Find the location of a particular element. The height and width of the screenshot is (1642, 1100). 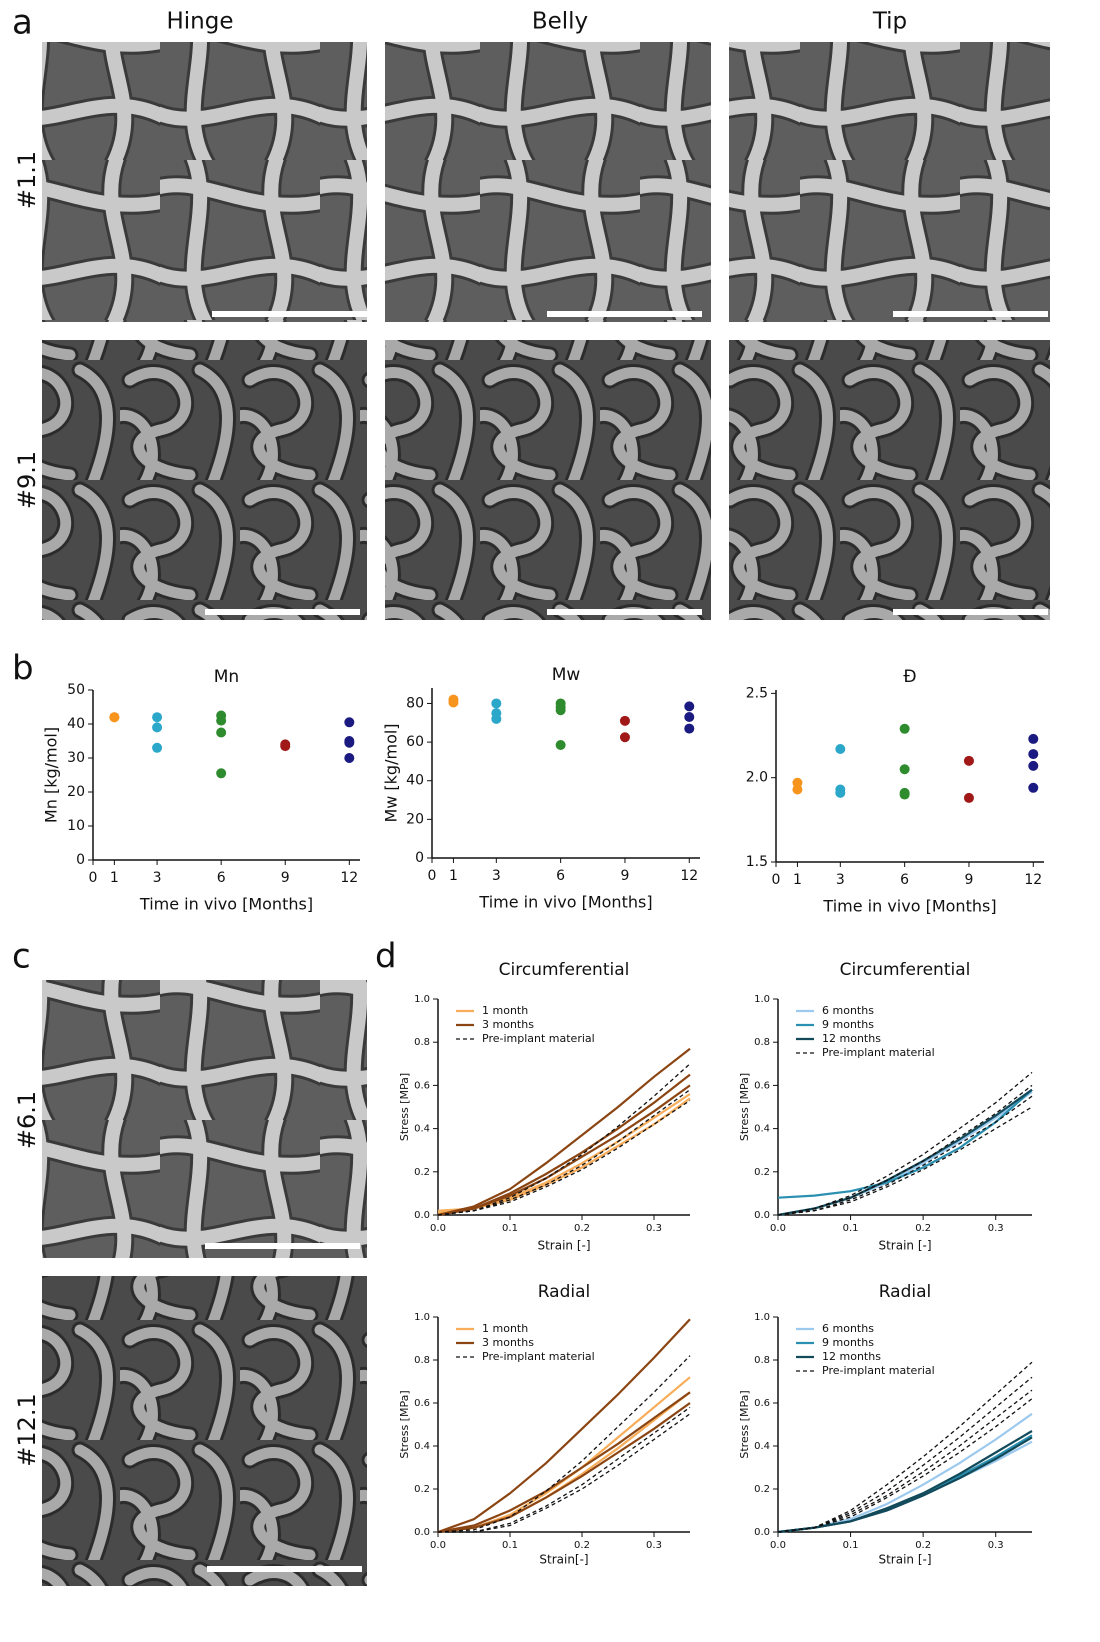

chart-title: Circumferential is located at coordinates (905, 970).